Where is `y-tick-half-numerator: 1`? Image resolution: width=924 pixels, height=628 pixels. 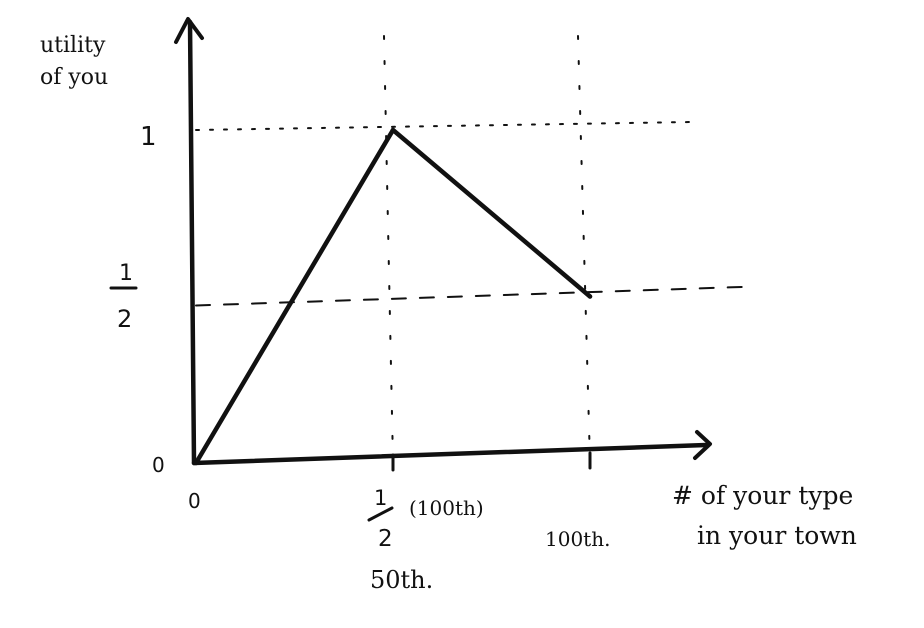
y-tick-half-numerator: 1 is located at coordinates (126, 273).